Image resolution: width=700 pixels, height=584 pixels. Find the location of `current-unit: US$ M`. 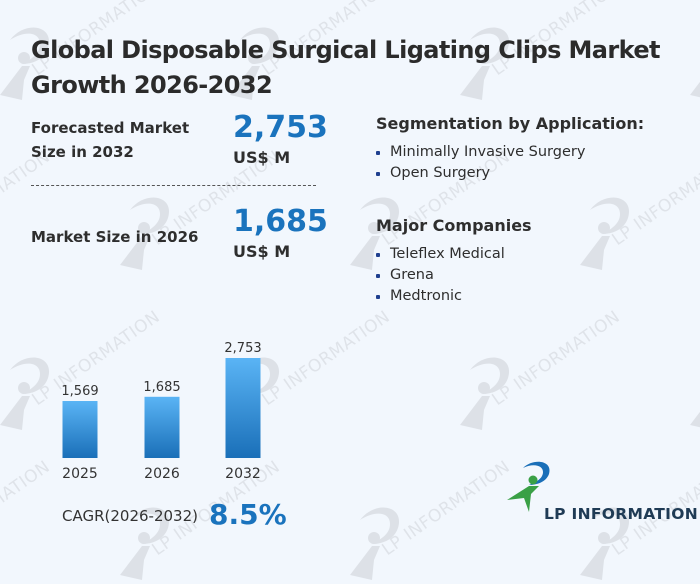

current-unit: US$ M is located at coordinates (262, 251).